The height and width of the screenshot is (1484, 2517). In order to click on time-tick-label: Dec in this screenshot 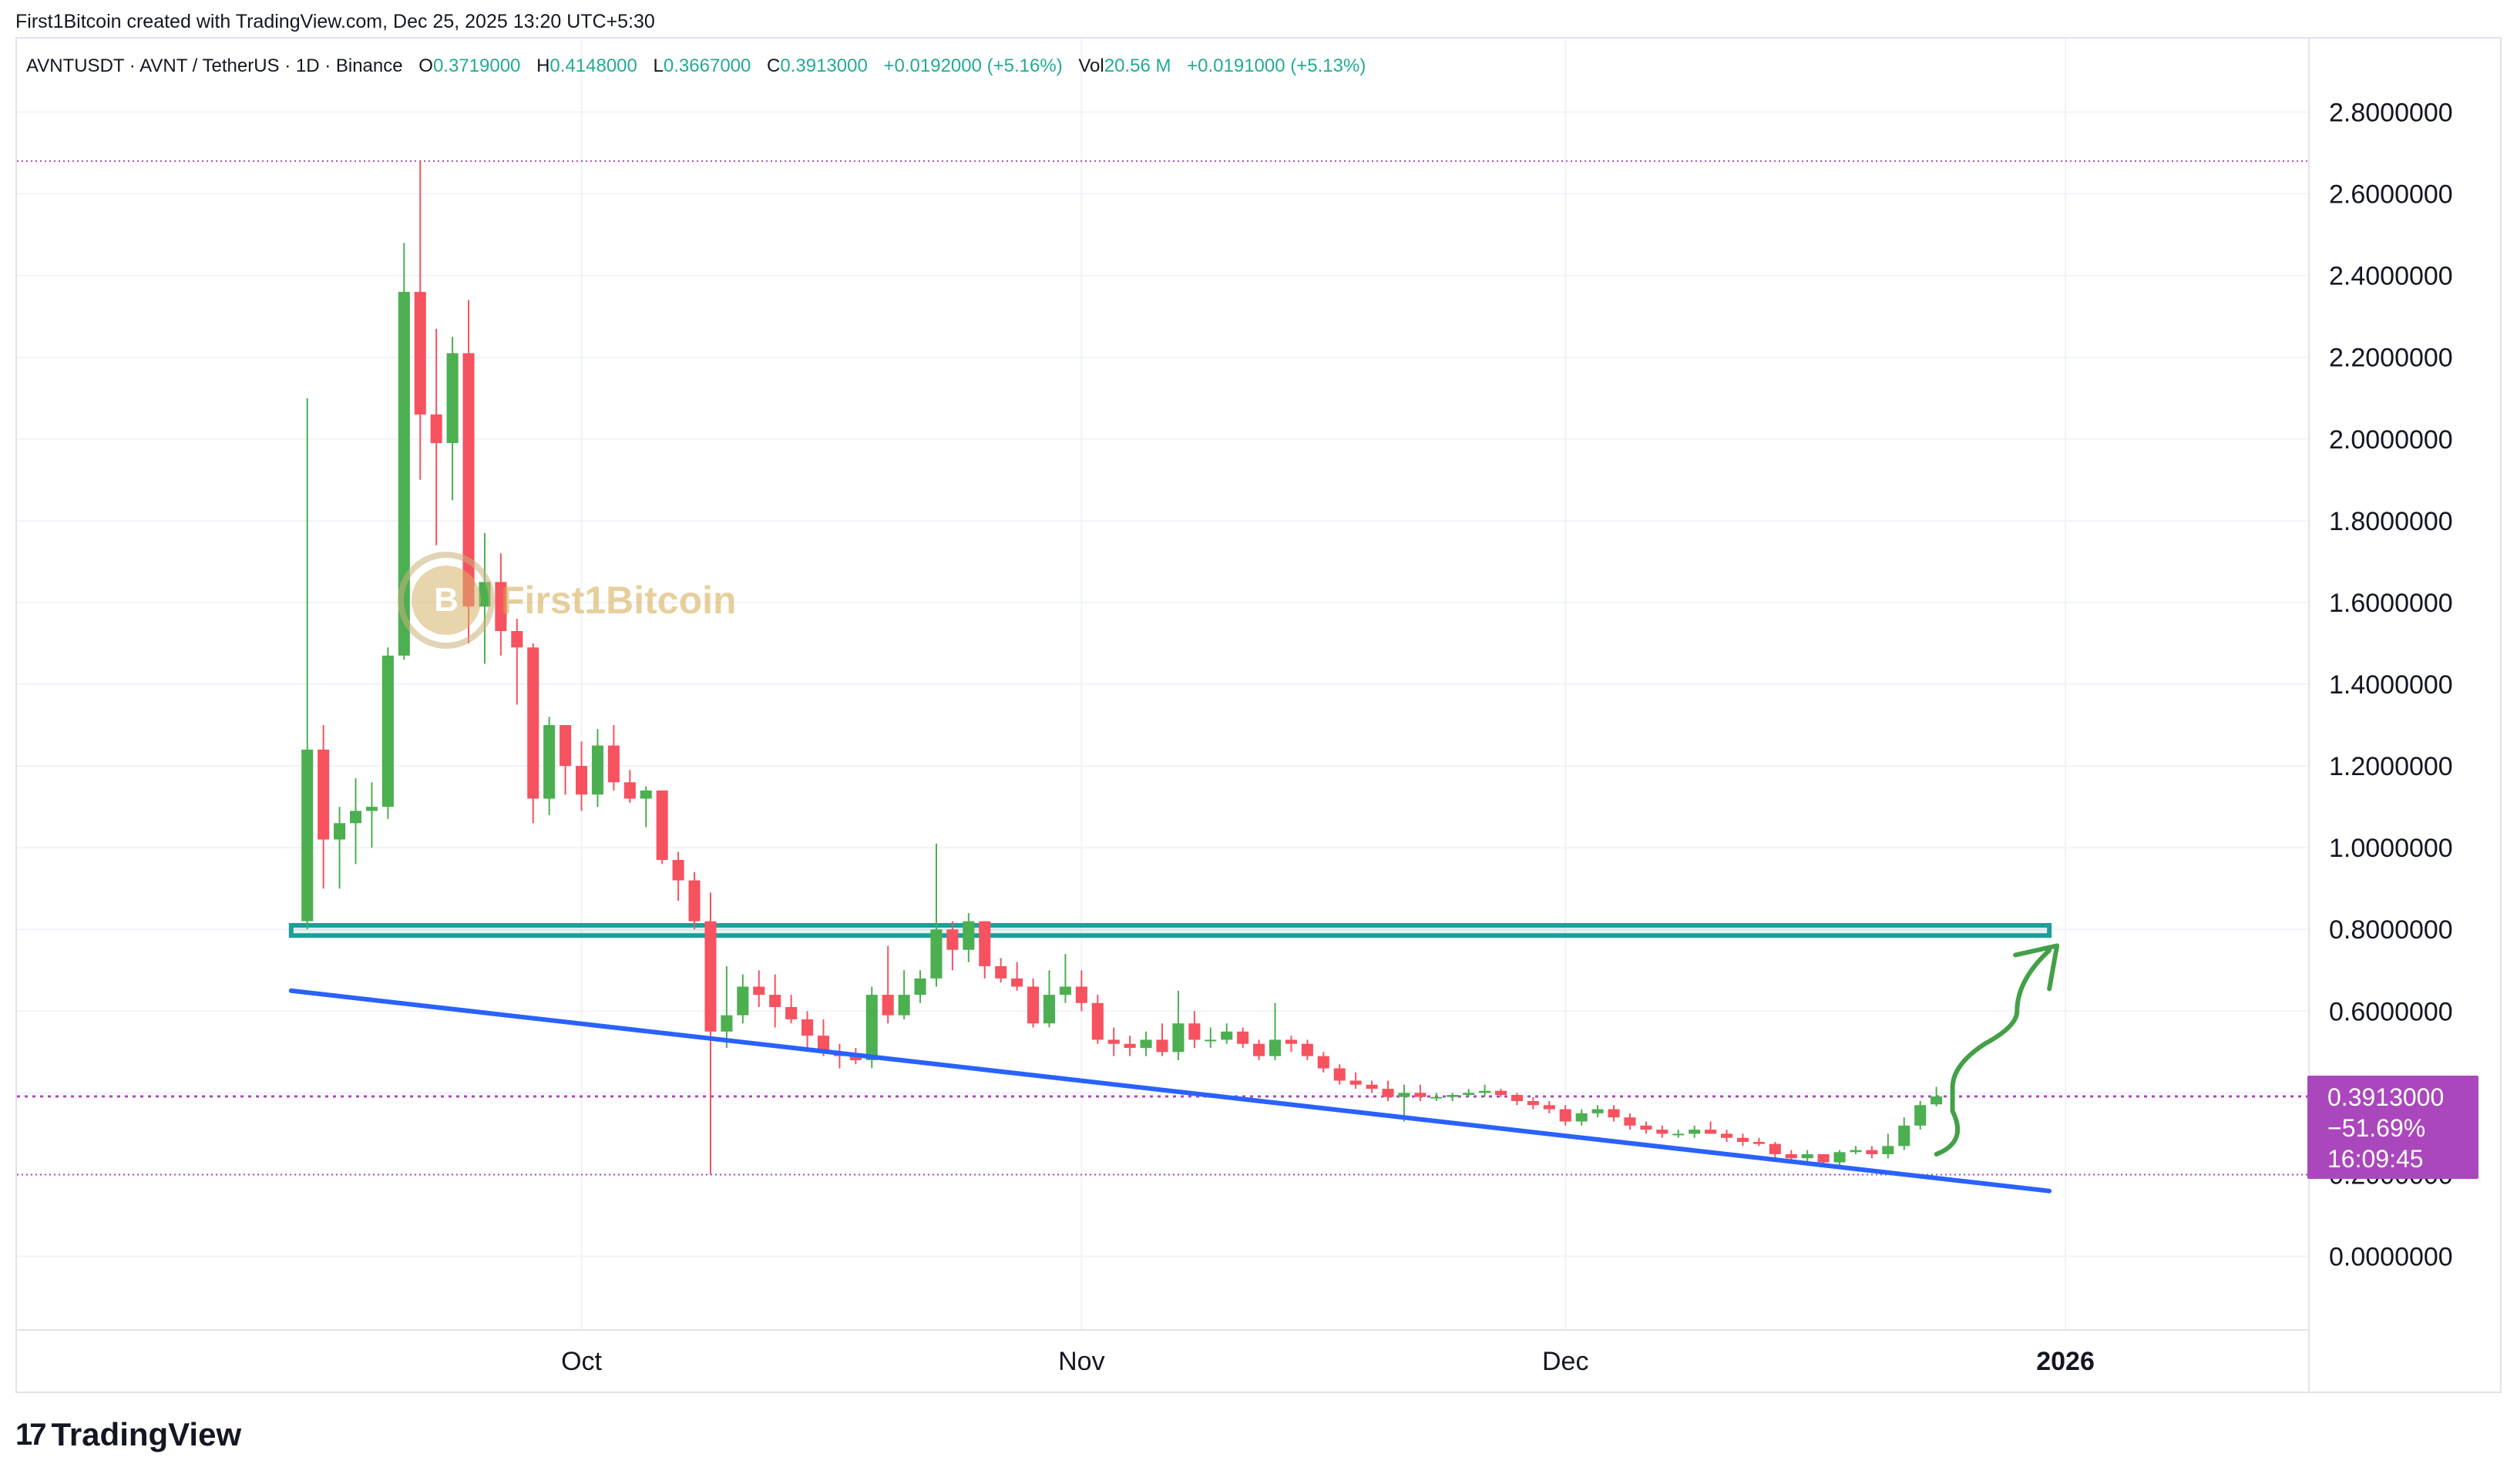, I will do `click(1565, 1361)`.